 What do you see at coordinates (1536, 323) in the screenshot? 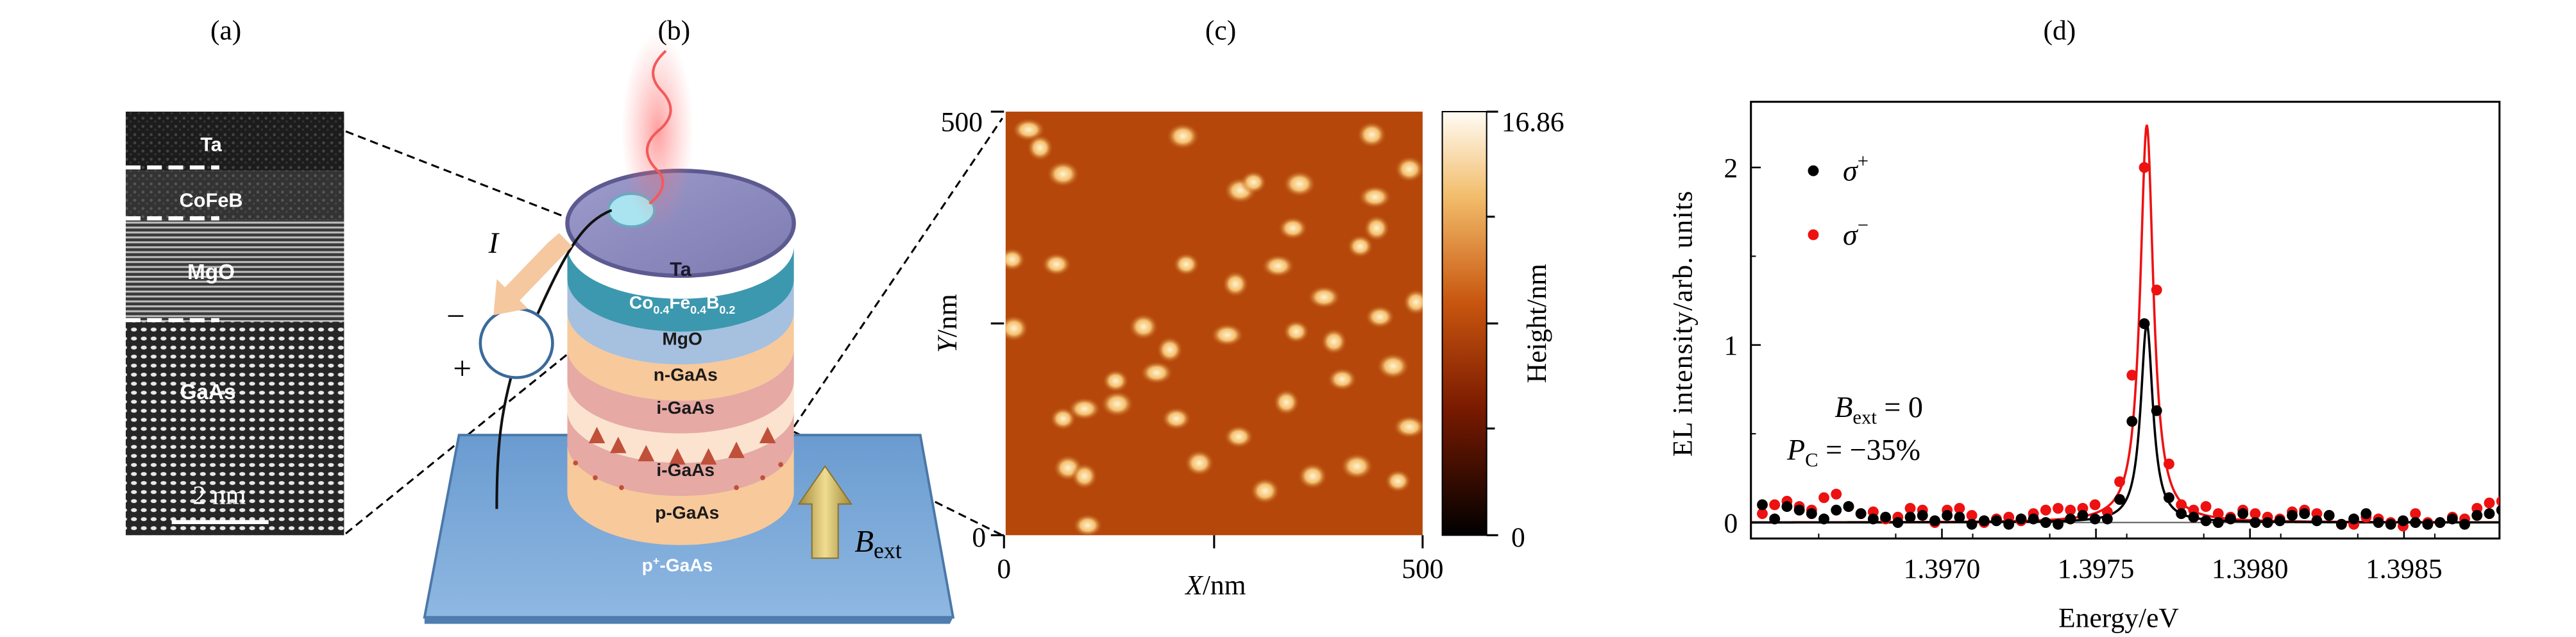
I see `colorbar-label: Height/nm` at bounding box center [1536, 323].